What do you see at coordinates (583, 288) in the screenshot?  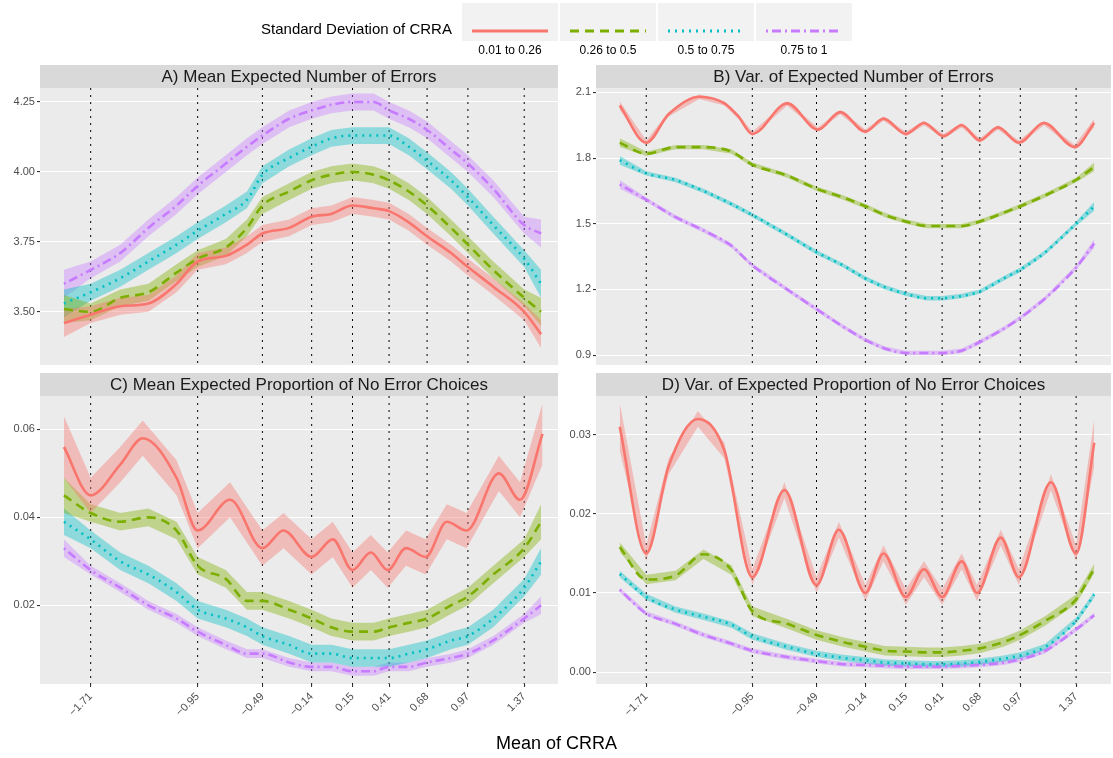 I see `y-tick-label: 1.2` at bounding box center [583, 288].